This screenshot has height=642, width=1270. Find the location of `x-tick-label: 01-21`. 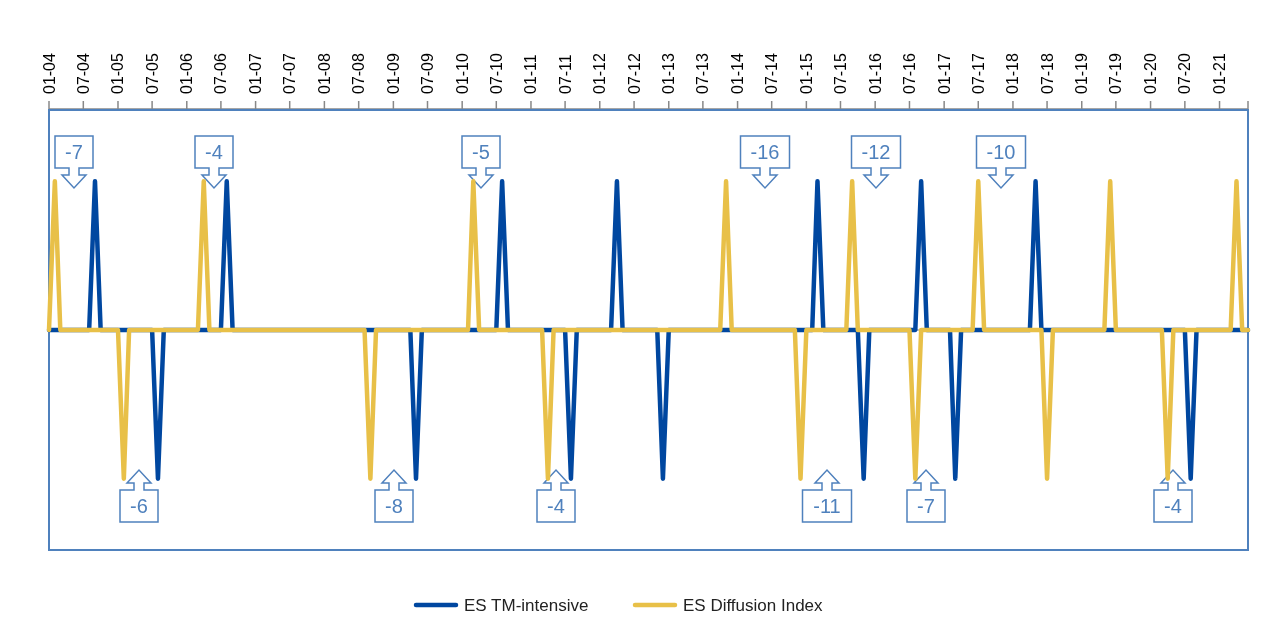

x-tick-label: 01-21 is located at coordinates (1220, 73).